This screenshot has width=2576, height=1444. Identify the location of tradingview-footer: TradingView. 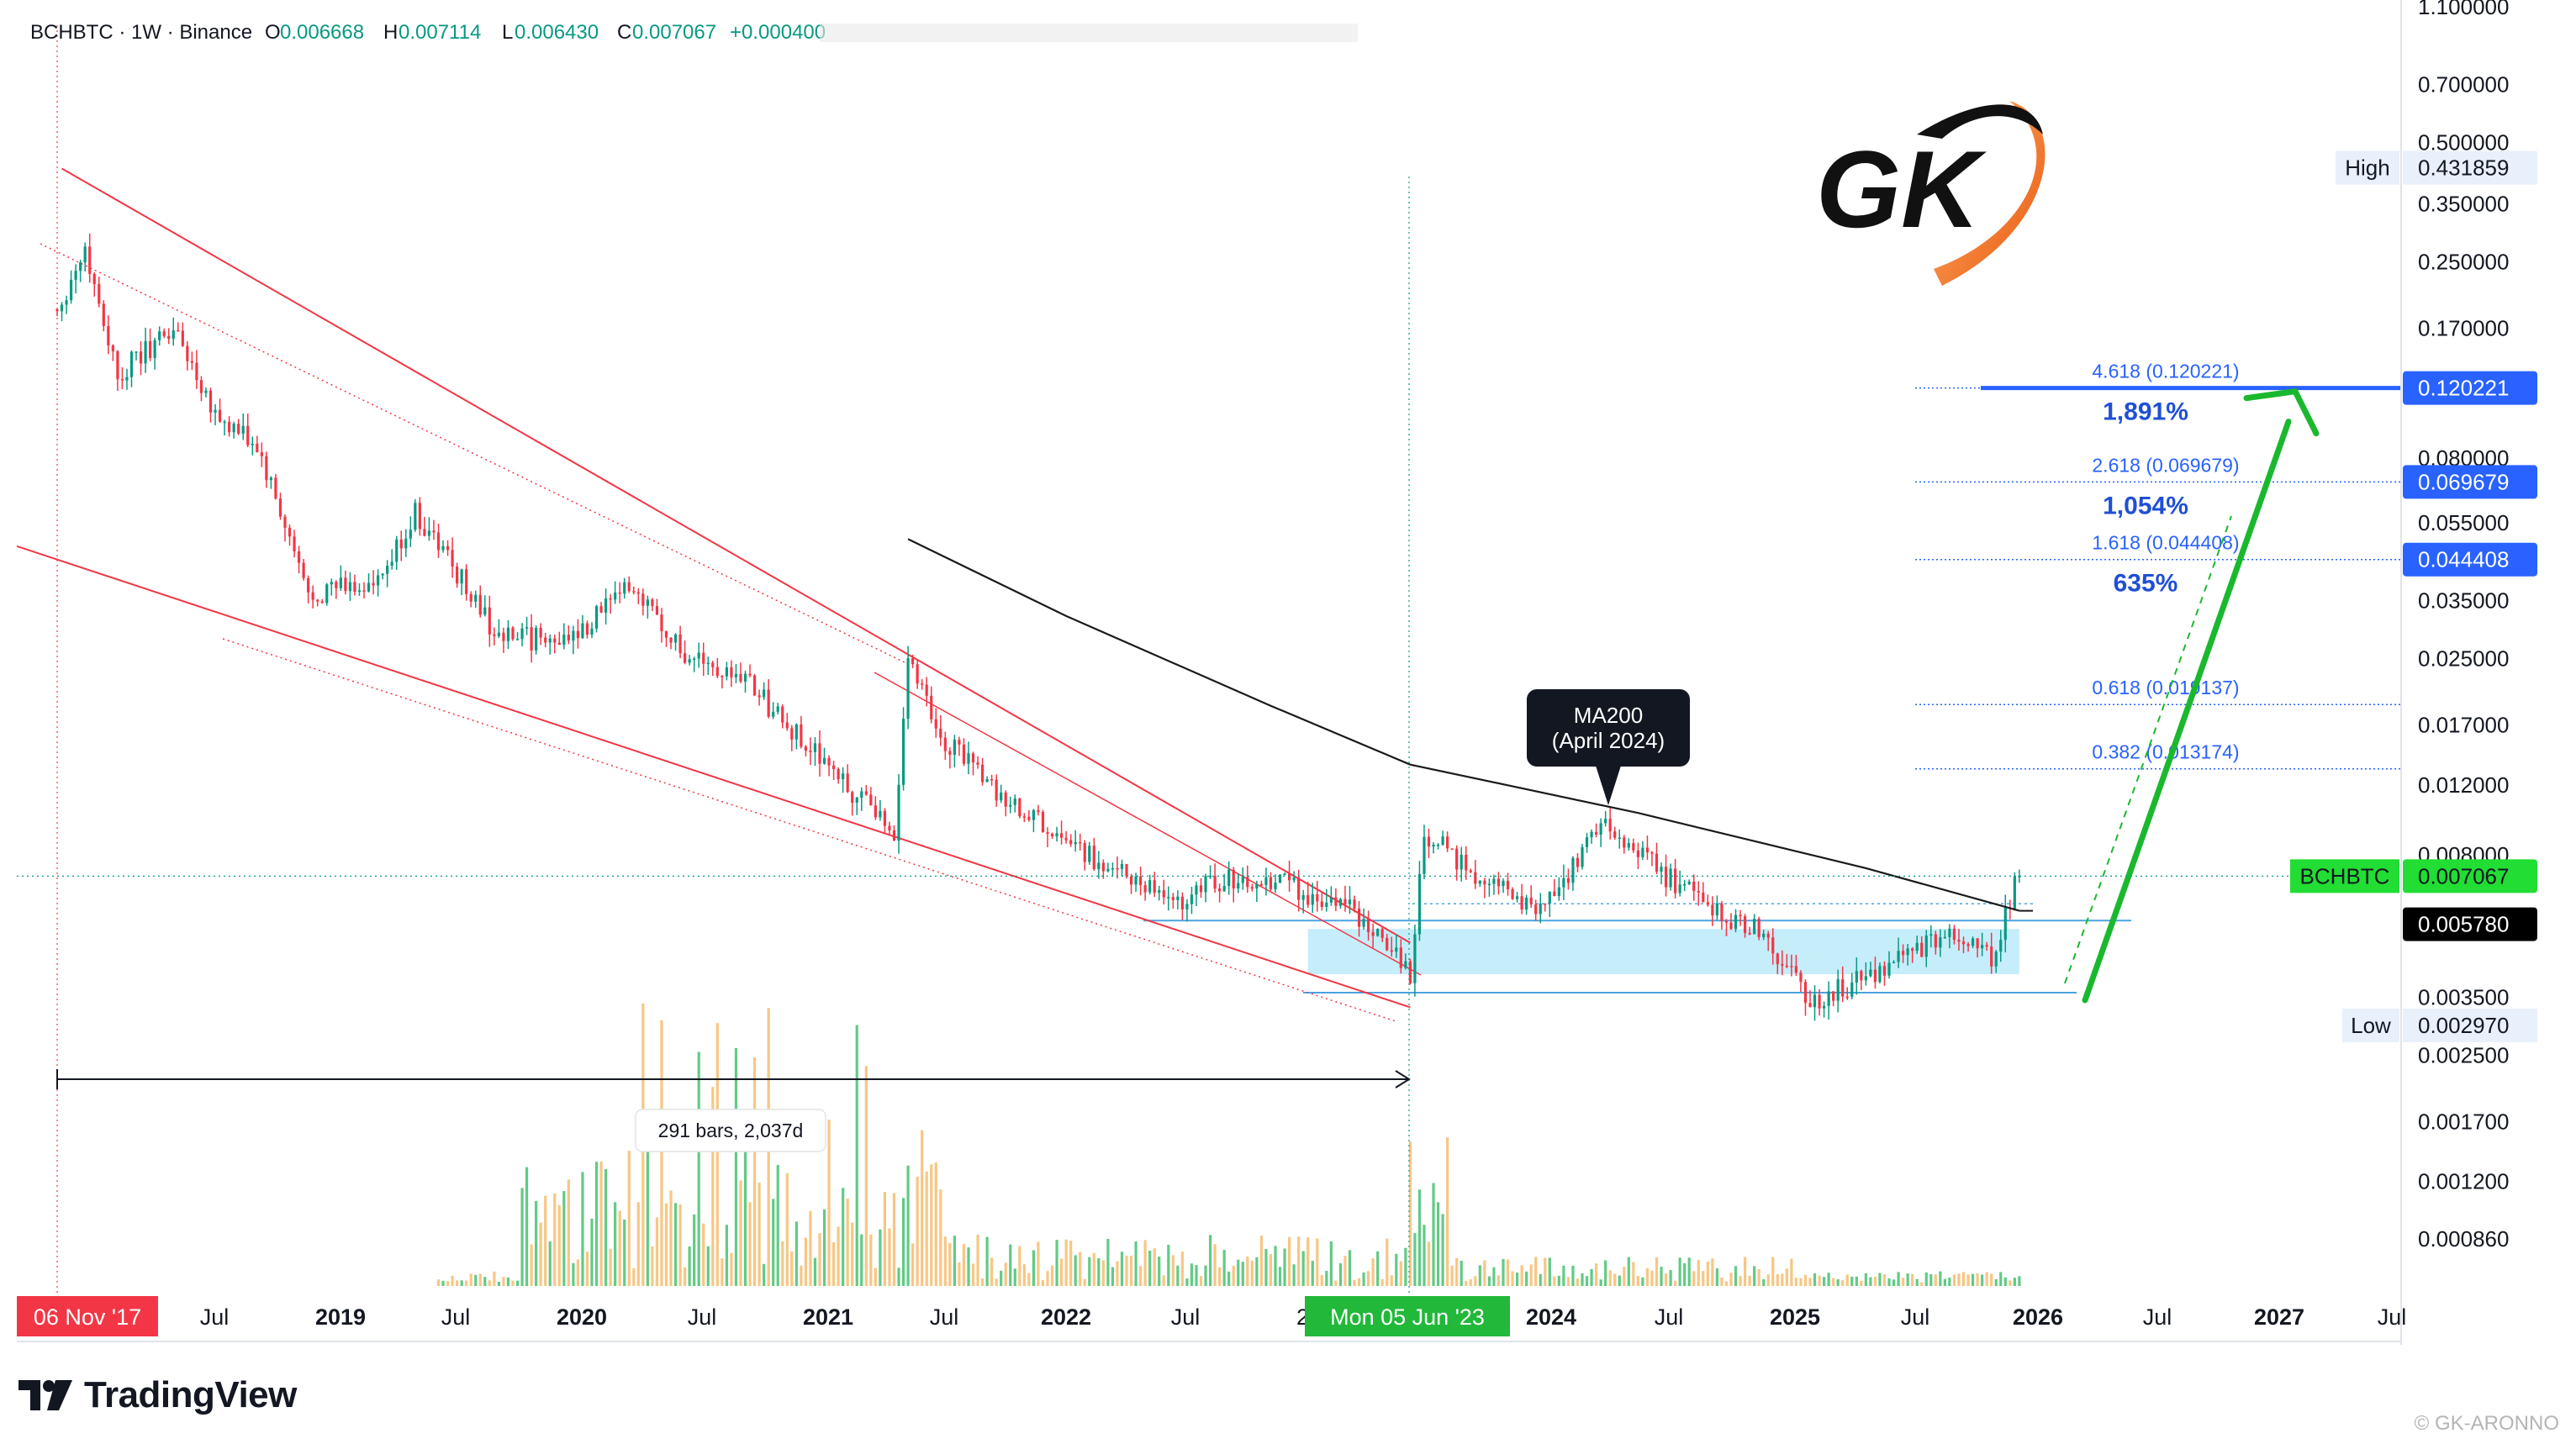
(158, 1395).